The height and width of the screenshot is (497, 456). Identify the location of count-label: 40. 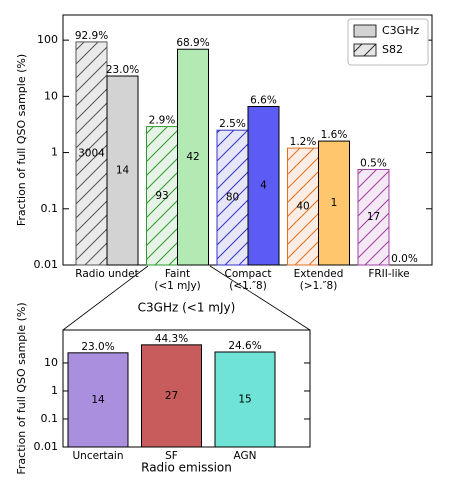
(302, 207).